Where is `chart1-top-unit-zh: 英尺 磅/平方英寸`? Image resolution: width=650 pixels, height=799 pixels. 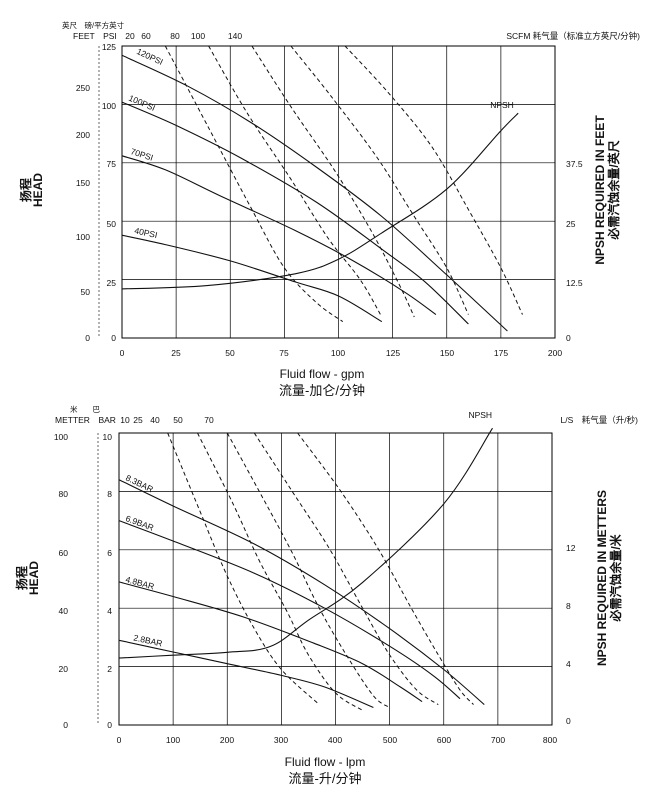 chart1-top-unit-zh: 英尺 磅/平方英寸 is located at coordinates (93, 25).